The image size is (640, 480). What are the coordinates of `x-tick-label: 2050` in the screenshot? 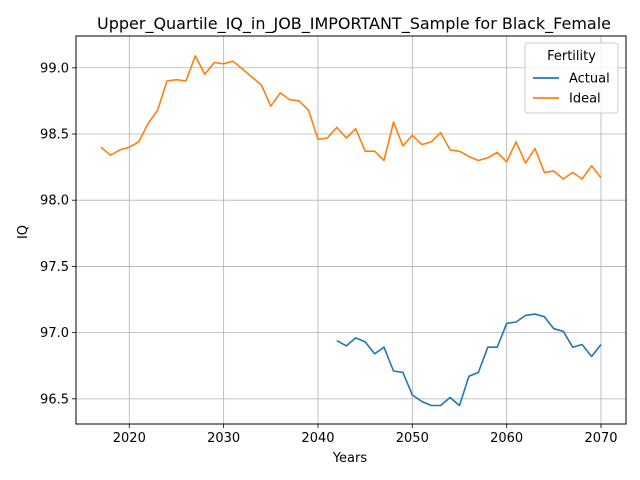 It's located at (412, 438).